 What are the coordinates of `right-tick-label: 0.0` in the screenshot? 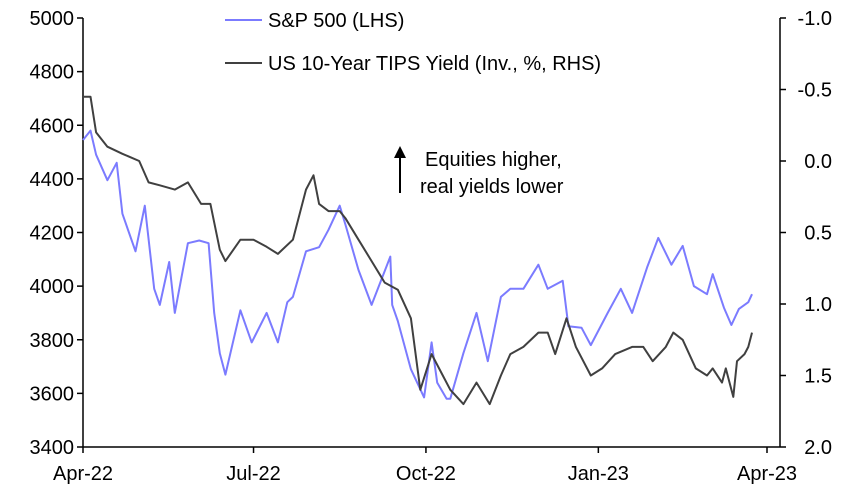 It's located at (818, 162).